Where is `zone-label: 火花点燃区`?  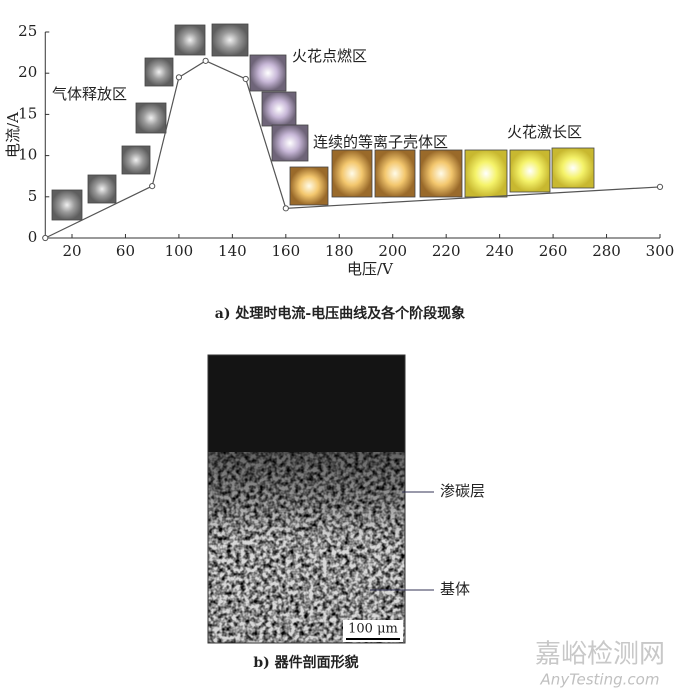
zone-label: 火花点燃区 is located at coordinates (329, 56).